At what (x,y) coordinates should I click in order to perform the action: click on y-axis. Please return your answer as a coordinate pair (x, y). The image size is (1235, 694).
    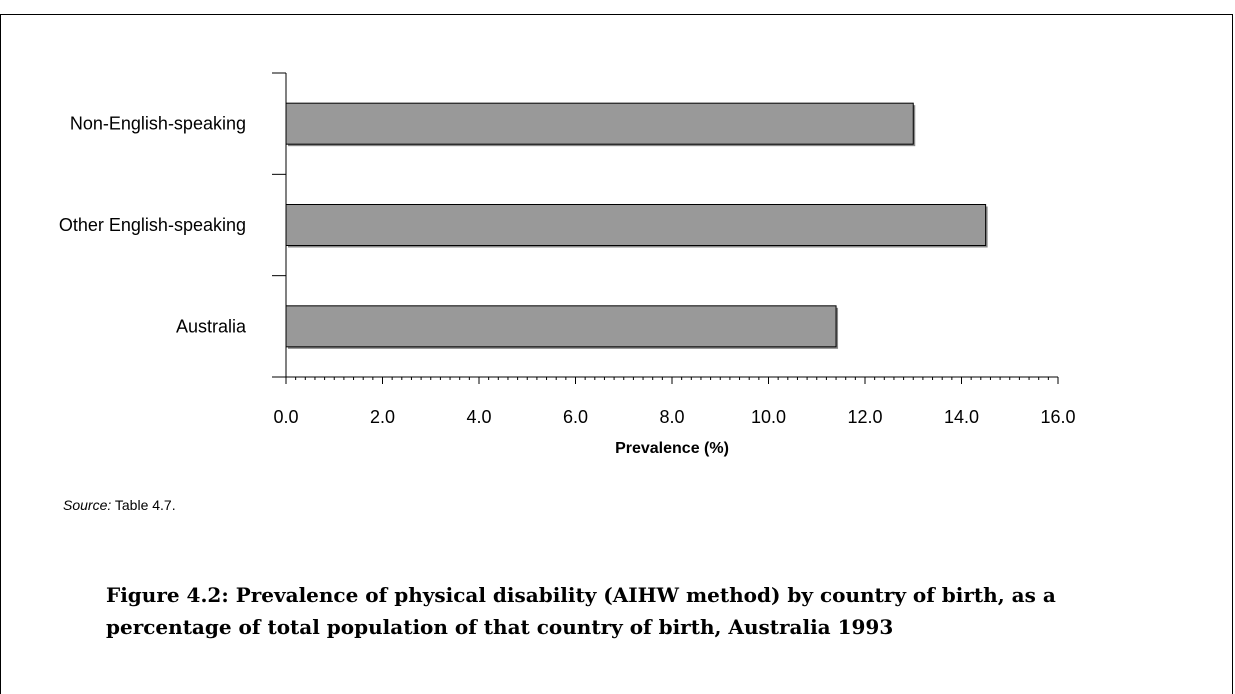
    Looking at the image, I should click on (279, 225).